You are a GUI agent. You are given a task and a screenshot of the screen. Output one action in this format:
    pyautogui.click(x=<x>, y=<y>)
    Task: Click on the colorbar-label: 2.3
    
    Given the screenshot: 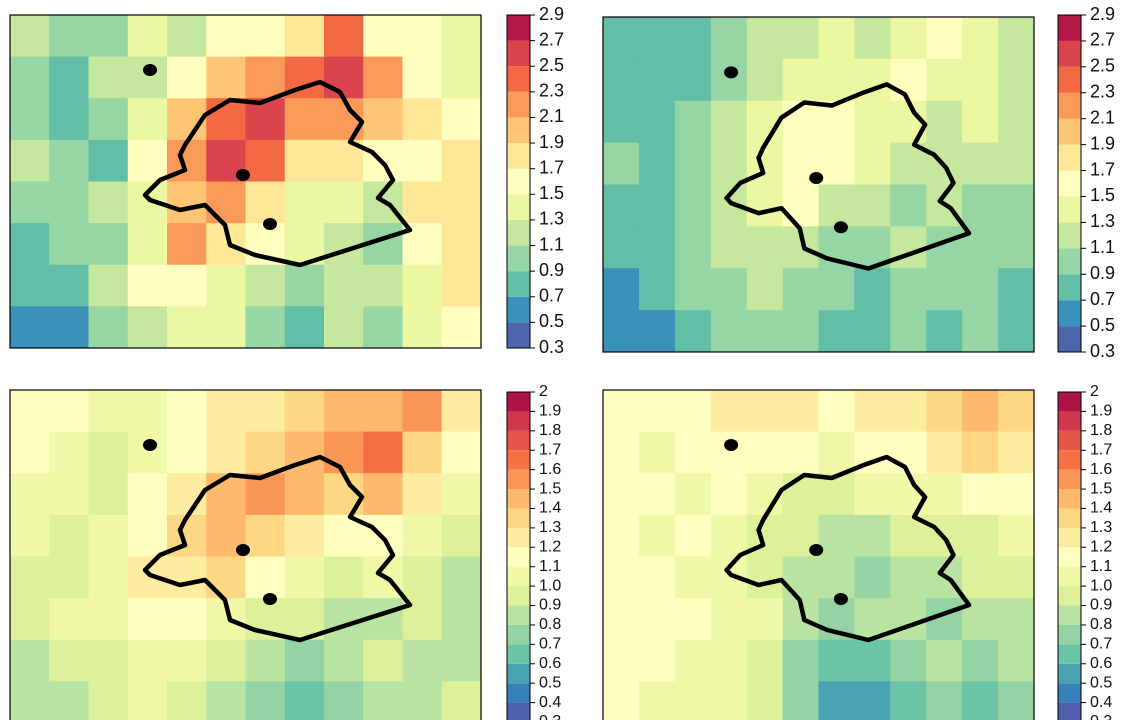 What is the action you would take?
    pyautogui.click(x=1102, y=92)
    